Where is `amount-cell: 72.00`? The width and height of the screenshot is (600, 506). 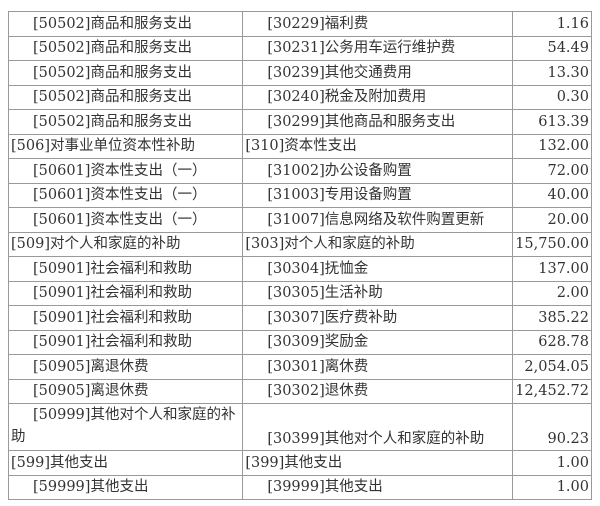
amount-cell: 72.00 is located at coordinates (552, 171).